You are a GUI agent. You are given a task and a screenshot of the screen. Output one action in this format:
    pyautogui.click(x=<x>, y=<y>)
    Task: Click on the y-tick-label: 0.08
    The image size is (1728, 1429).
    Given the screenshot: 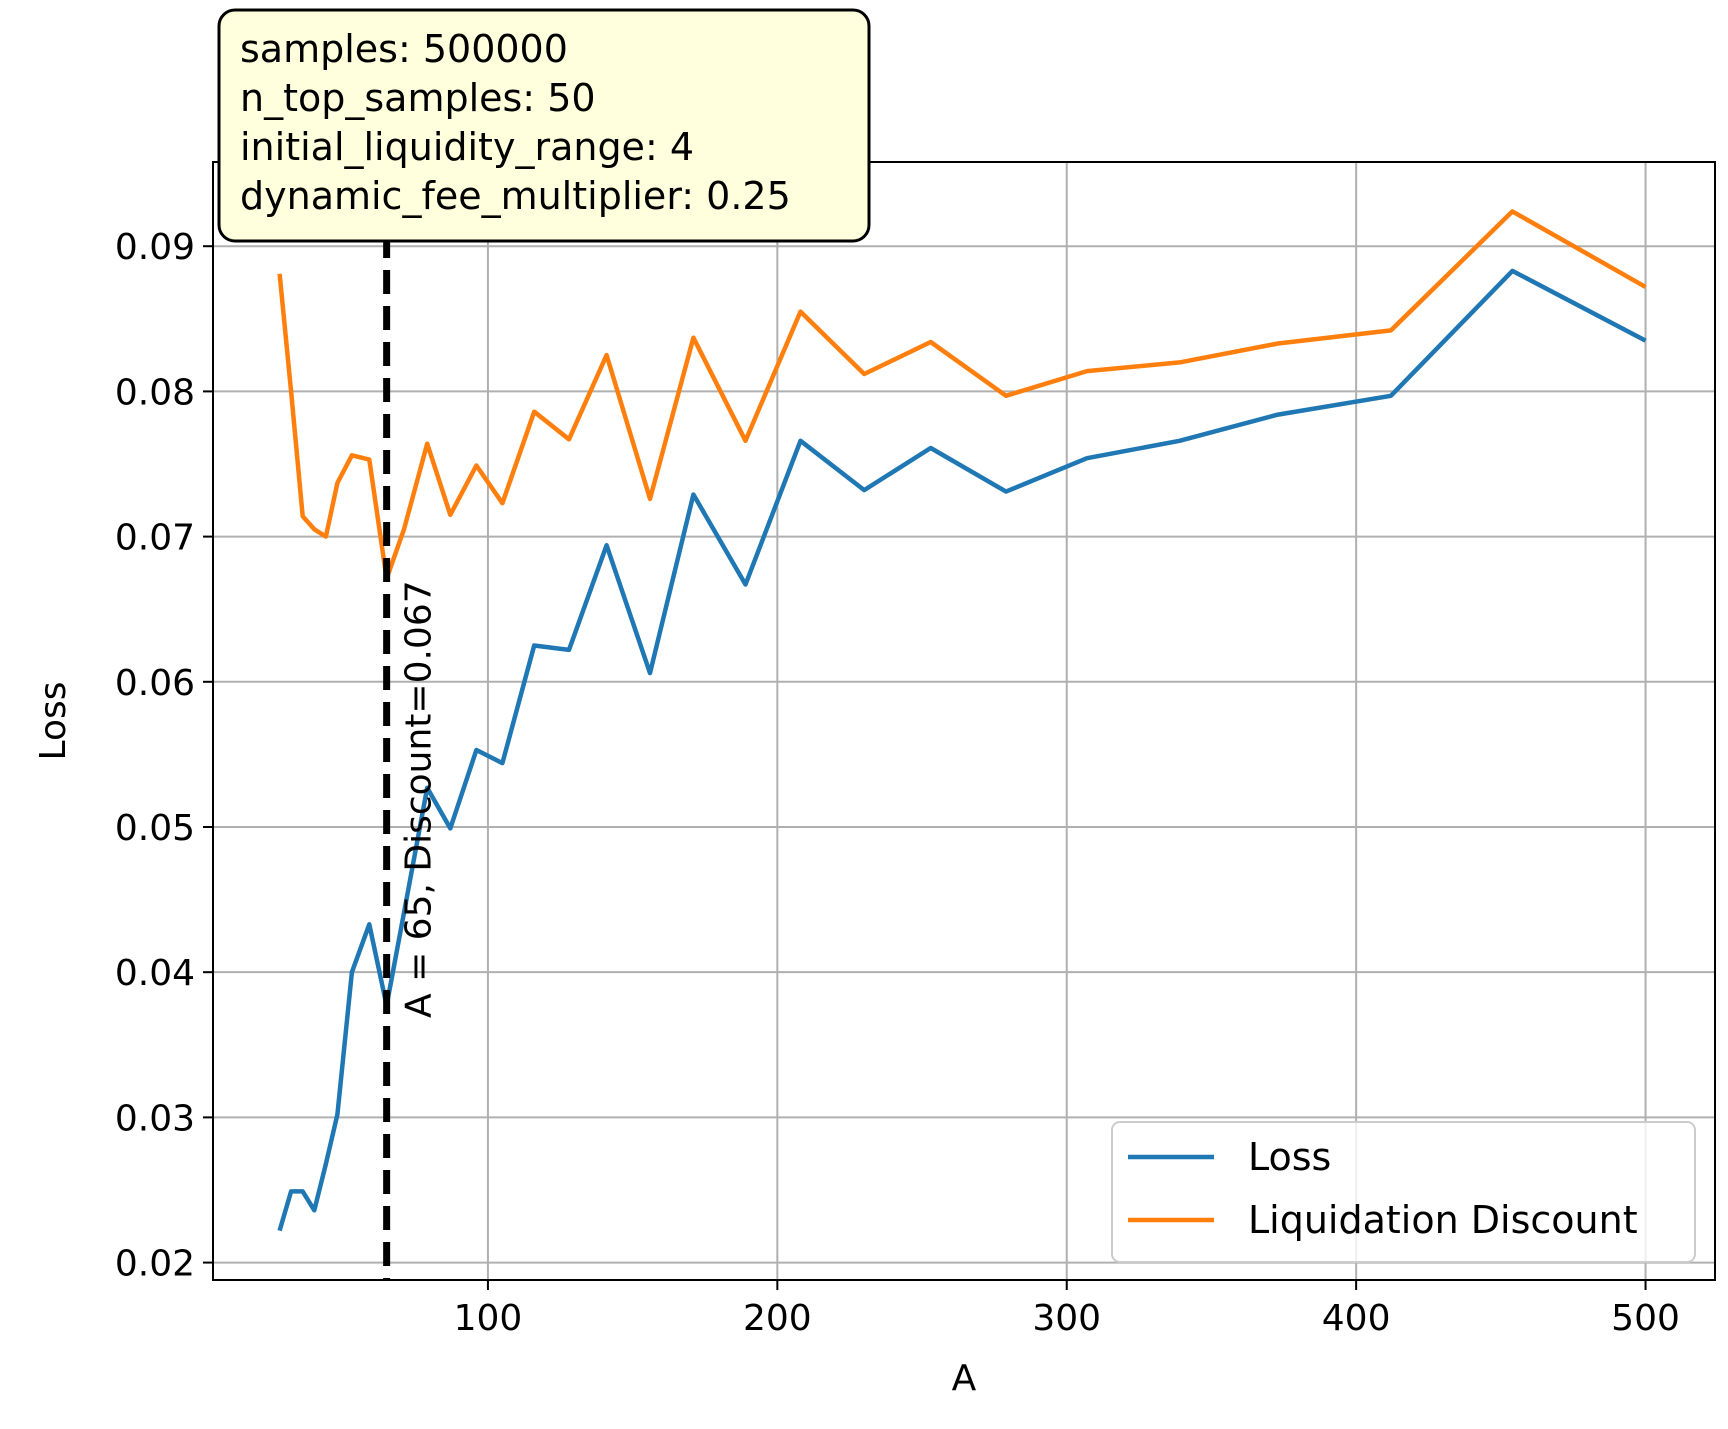 What is the action you would take?
    pyautogui.click(x=155, y=392)
    